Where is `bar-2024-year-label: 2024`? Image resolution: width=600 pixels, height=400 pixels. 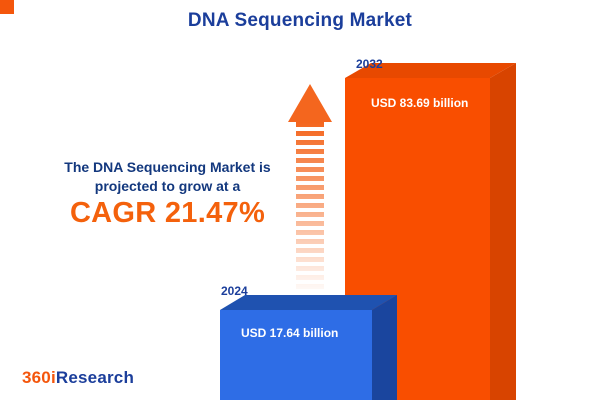
bar-2024-year-label: 2024 is located at coordinates (234, 291).